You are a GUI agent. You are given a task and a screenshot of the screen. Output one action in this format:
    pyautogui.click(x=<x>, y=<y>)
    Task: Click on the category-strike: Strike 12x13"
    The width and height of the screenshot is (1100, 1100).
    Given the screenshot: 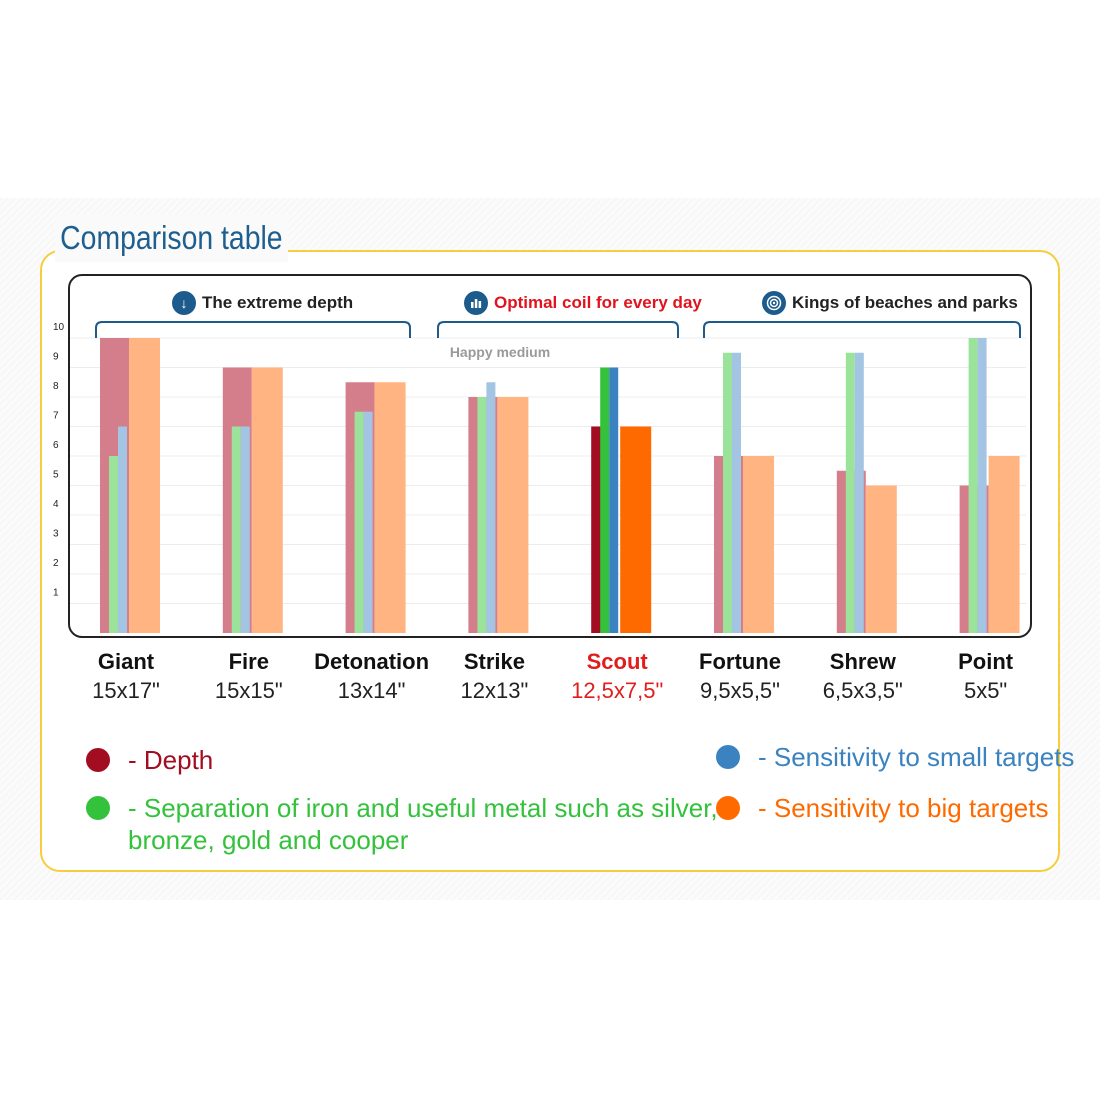 What is the action you would take?
    pyautogui.click(x=494, y=677)
    